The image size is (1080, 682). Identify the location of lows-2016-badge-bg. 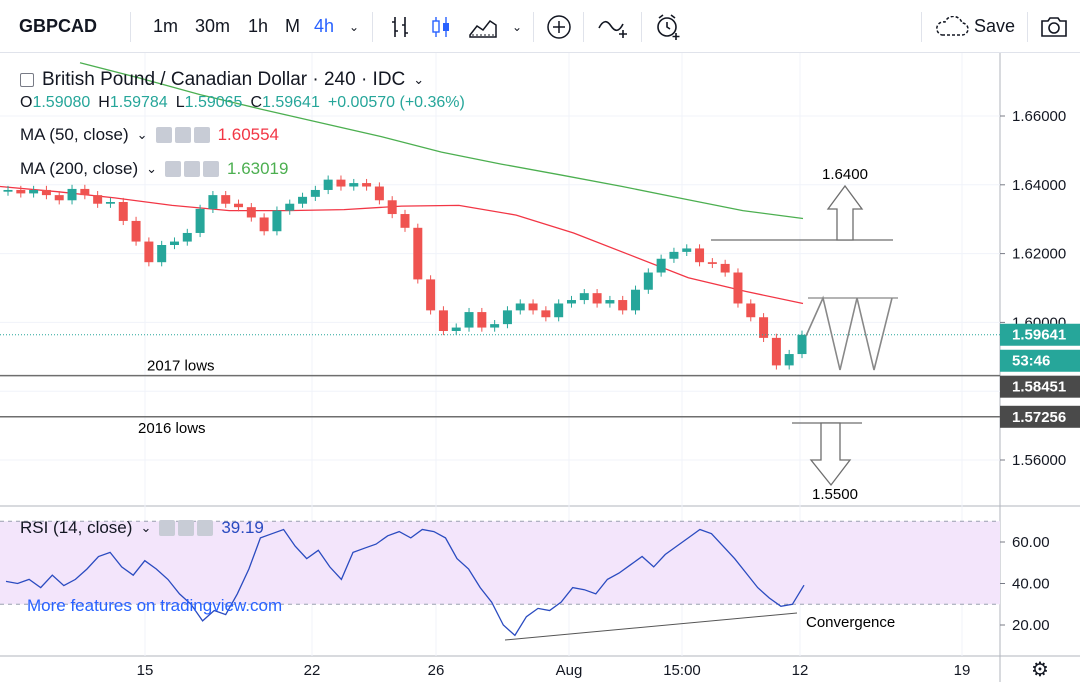
(1040, 416).